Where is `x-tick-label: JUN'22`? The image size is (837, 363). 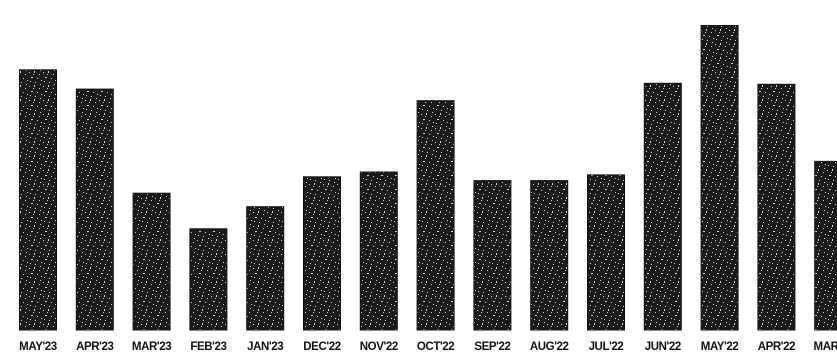
x-tick-label: JUN'22 is located at coordinates (663, 347).